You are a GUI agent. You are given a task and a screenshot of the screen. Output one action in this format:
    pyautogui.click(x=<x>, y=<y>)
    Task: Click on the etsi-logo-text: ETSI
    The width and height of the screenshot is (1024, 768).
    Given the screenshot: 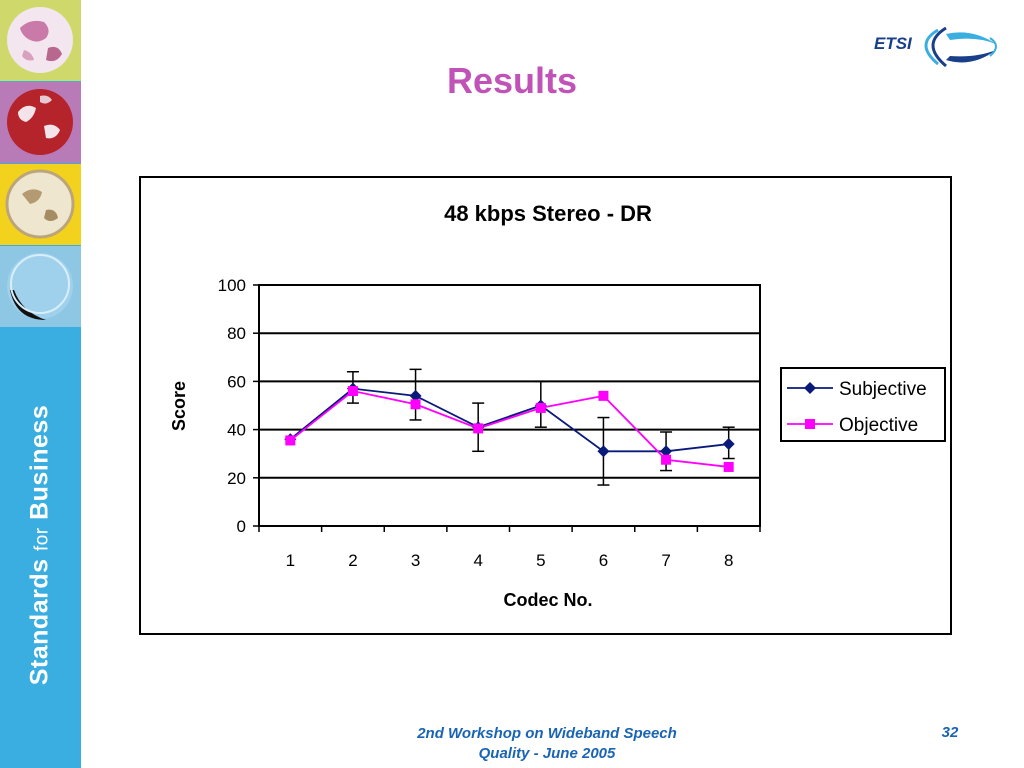 What is the action you would take?
    pyautogui.click(x=893, y=43)
    